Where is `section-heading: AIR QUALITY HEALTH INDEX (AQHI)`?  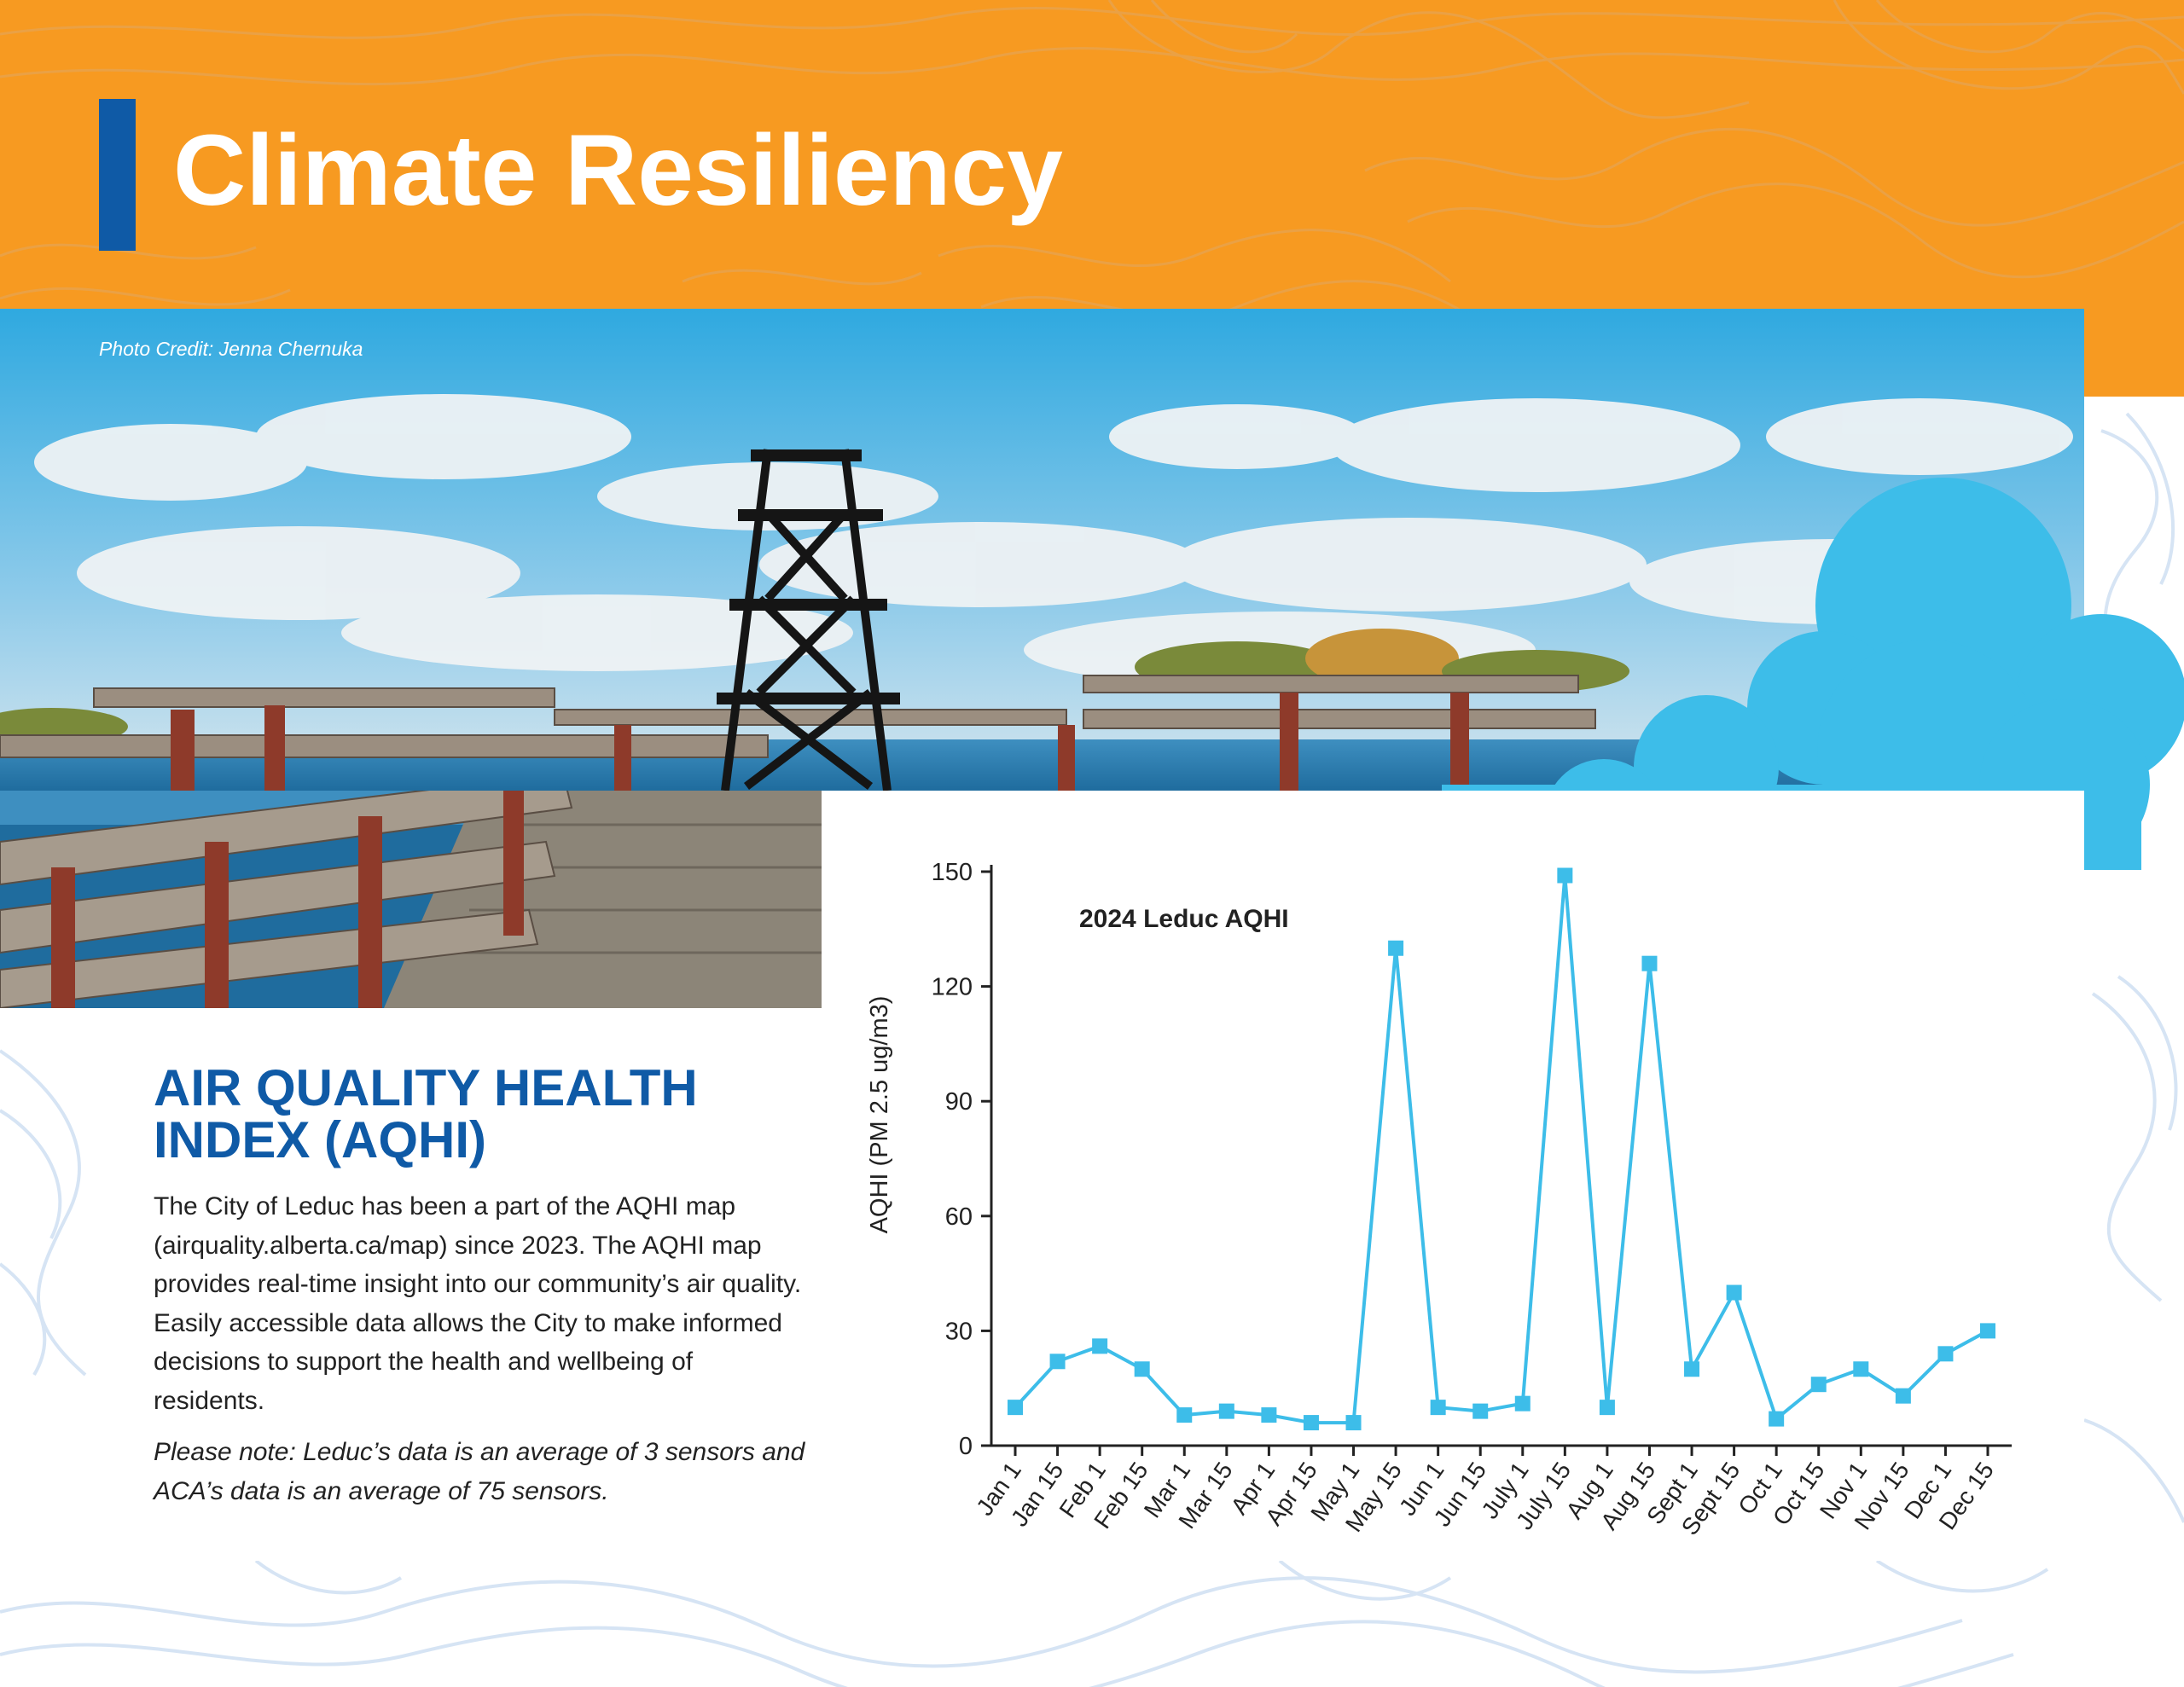 section-heading: AIR QUALITY HEALTH INDEX (AQHI) is located at coordinates (487, 1114).